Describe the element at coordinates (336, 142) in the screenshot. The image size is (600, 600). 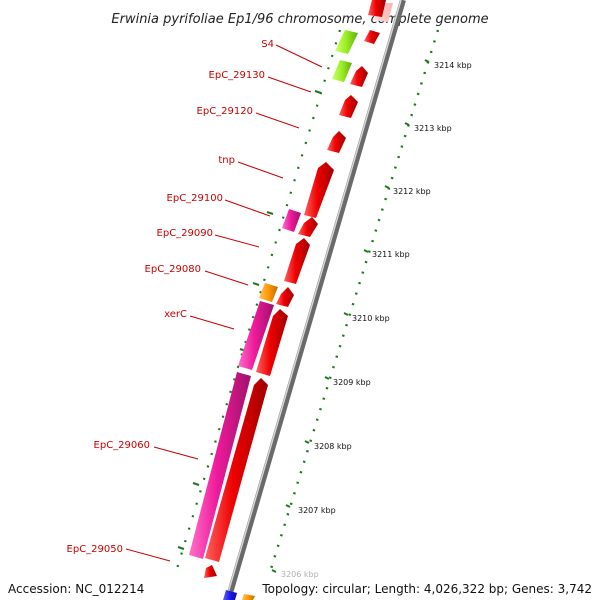
I see `gene-red-tnp` at that location.